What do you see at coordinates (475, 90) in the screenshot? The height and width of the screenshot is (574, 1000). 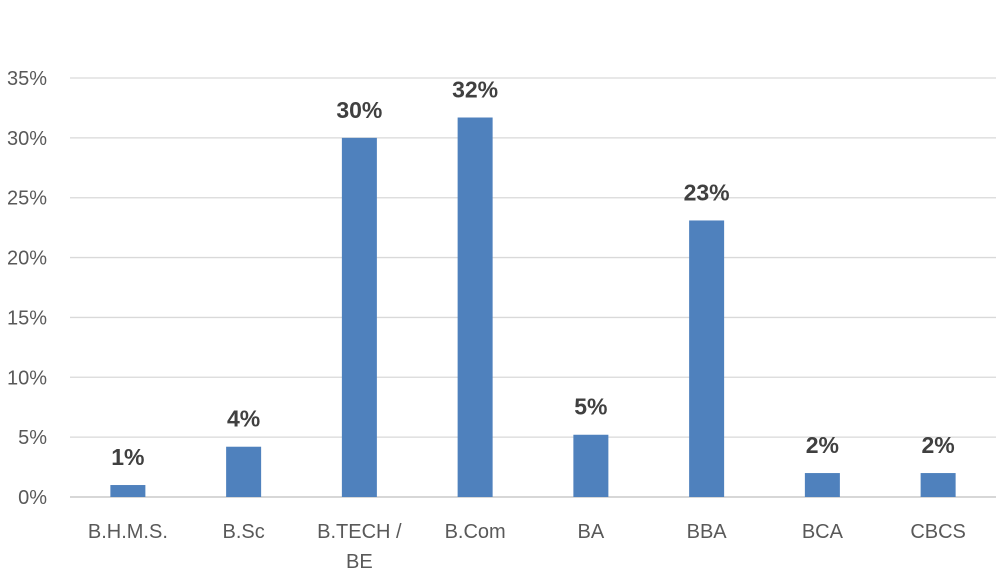 I see `data-label: 32%` at bounding box center [475, 90].